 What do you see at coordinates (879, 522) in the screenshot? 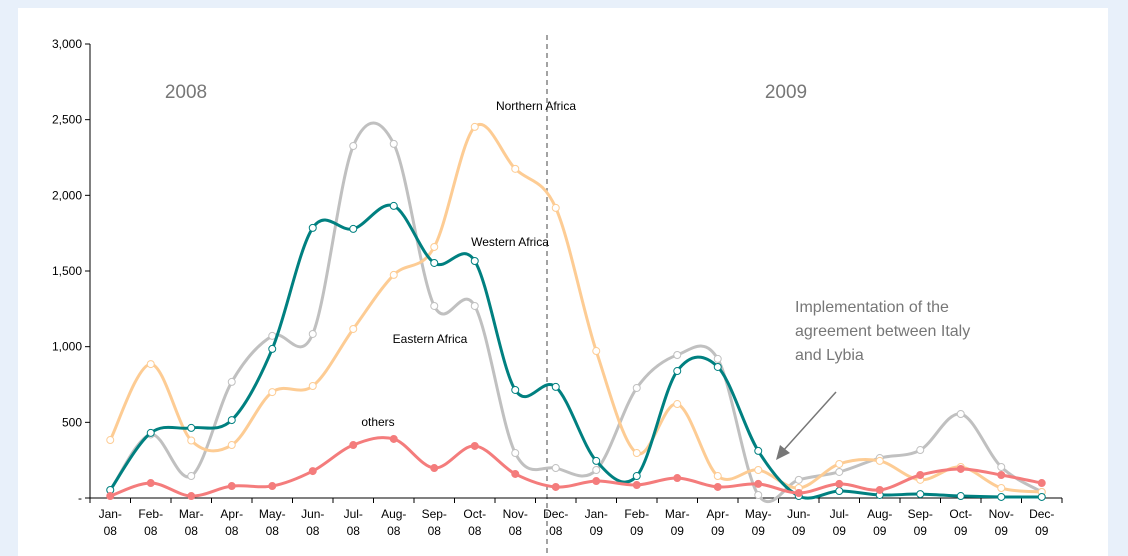
I see `x-tick-label: Aug-09` at bounding box center [879, 522].